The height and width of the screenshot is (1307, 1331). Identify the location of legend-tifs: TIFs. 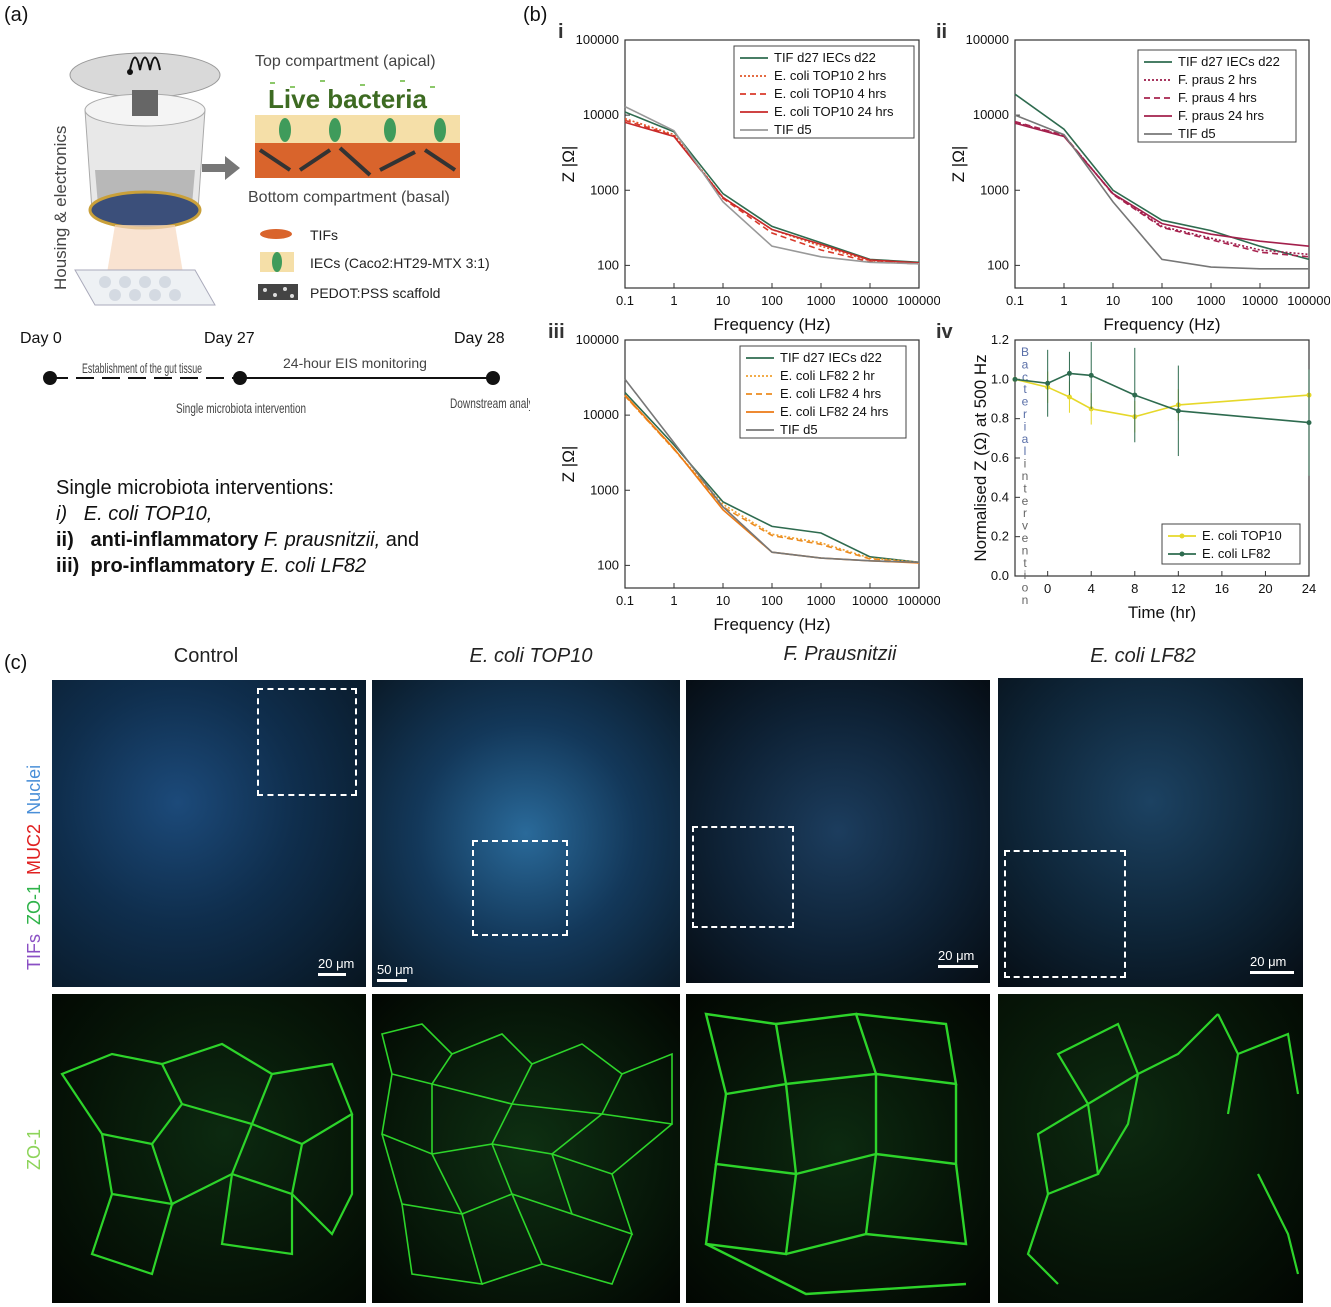
(324, 235).